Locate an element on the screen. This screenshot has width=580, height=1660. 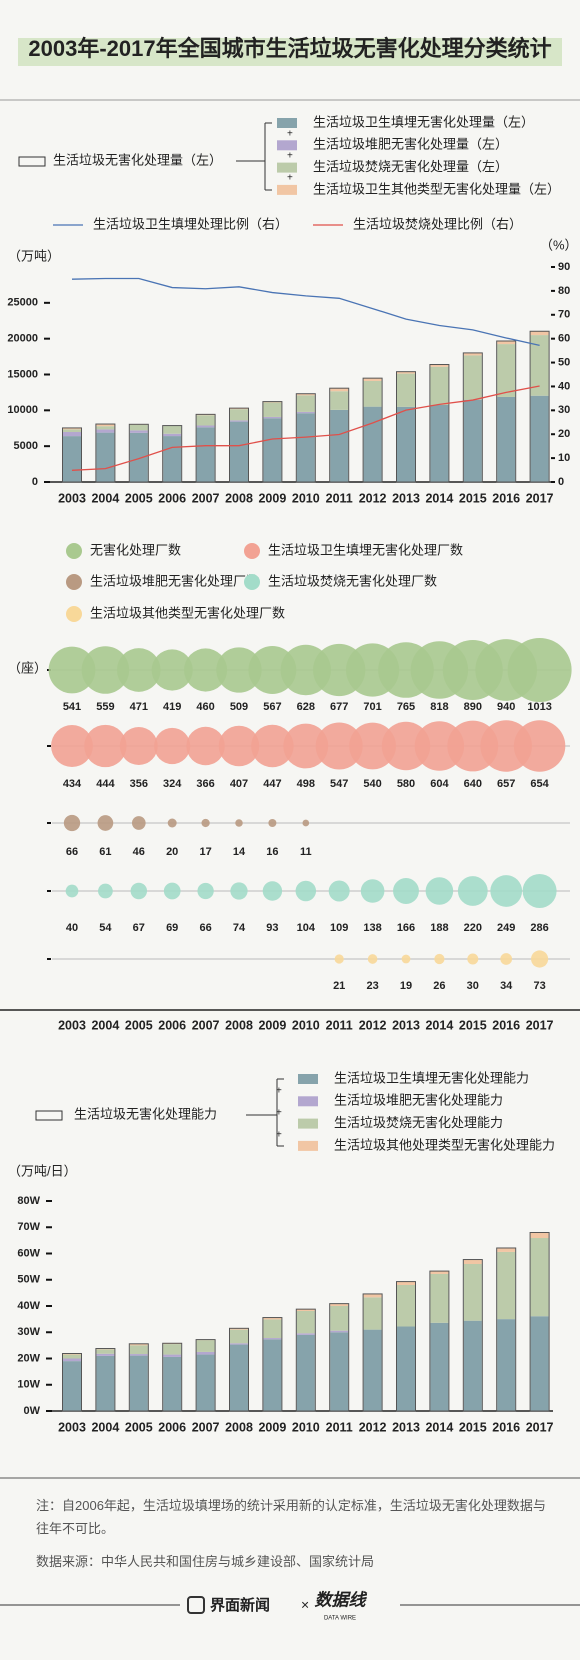
value-label: 61 is located at coordinates (105, 852).